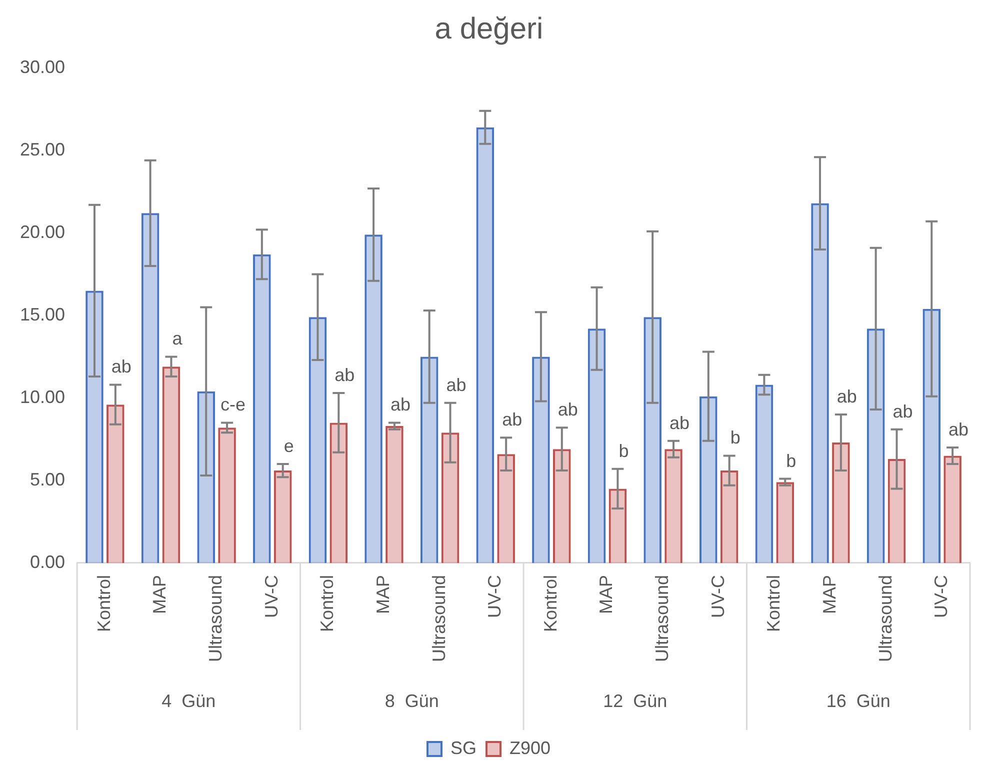 The image size is (992, 776). What do you see at coordinates (48, 479) in the screenshot?
I see `y-tick-label: 5.00` at bounding box center [48, 479].